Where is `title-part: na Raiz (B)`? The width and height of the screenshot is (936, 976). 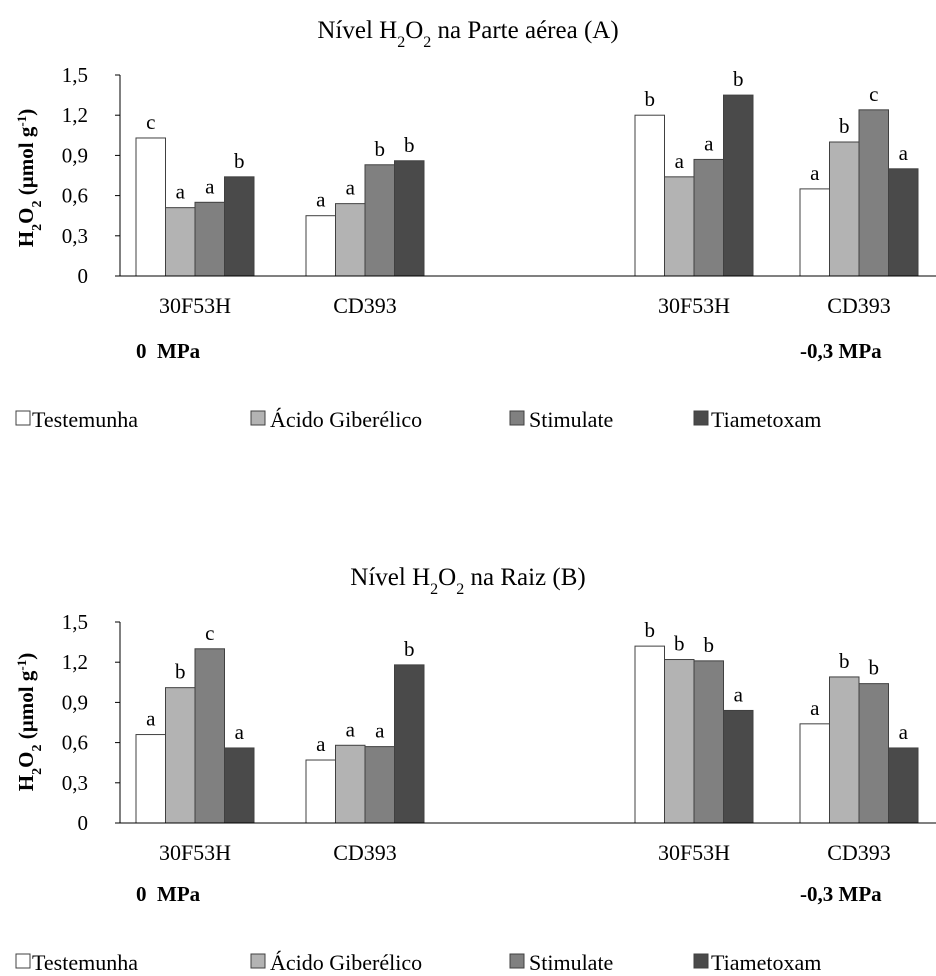 title-part: na Raiz (B) is located at coordinates (524, 577).